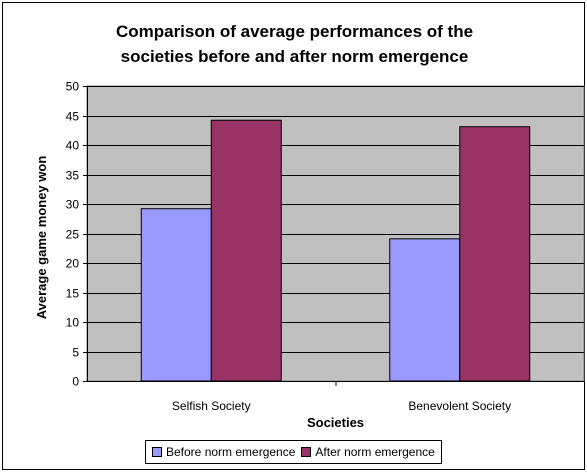 The image size is (587, 472). I want to click on x-tick-label: Selfish Society, so click(211, 406).